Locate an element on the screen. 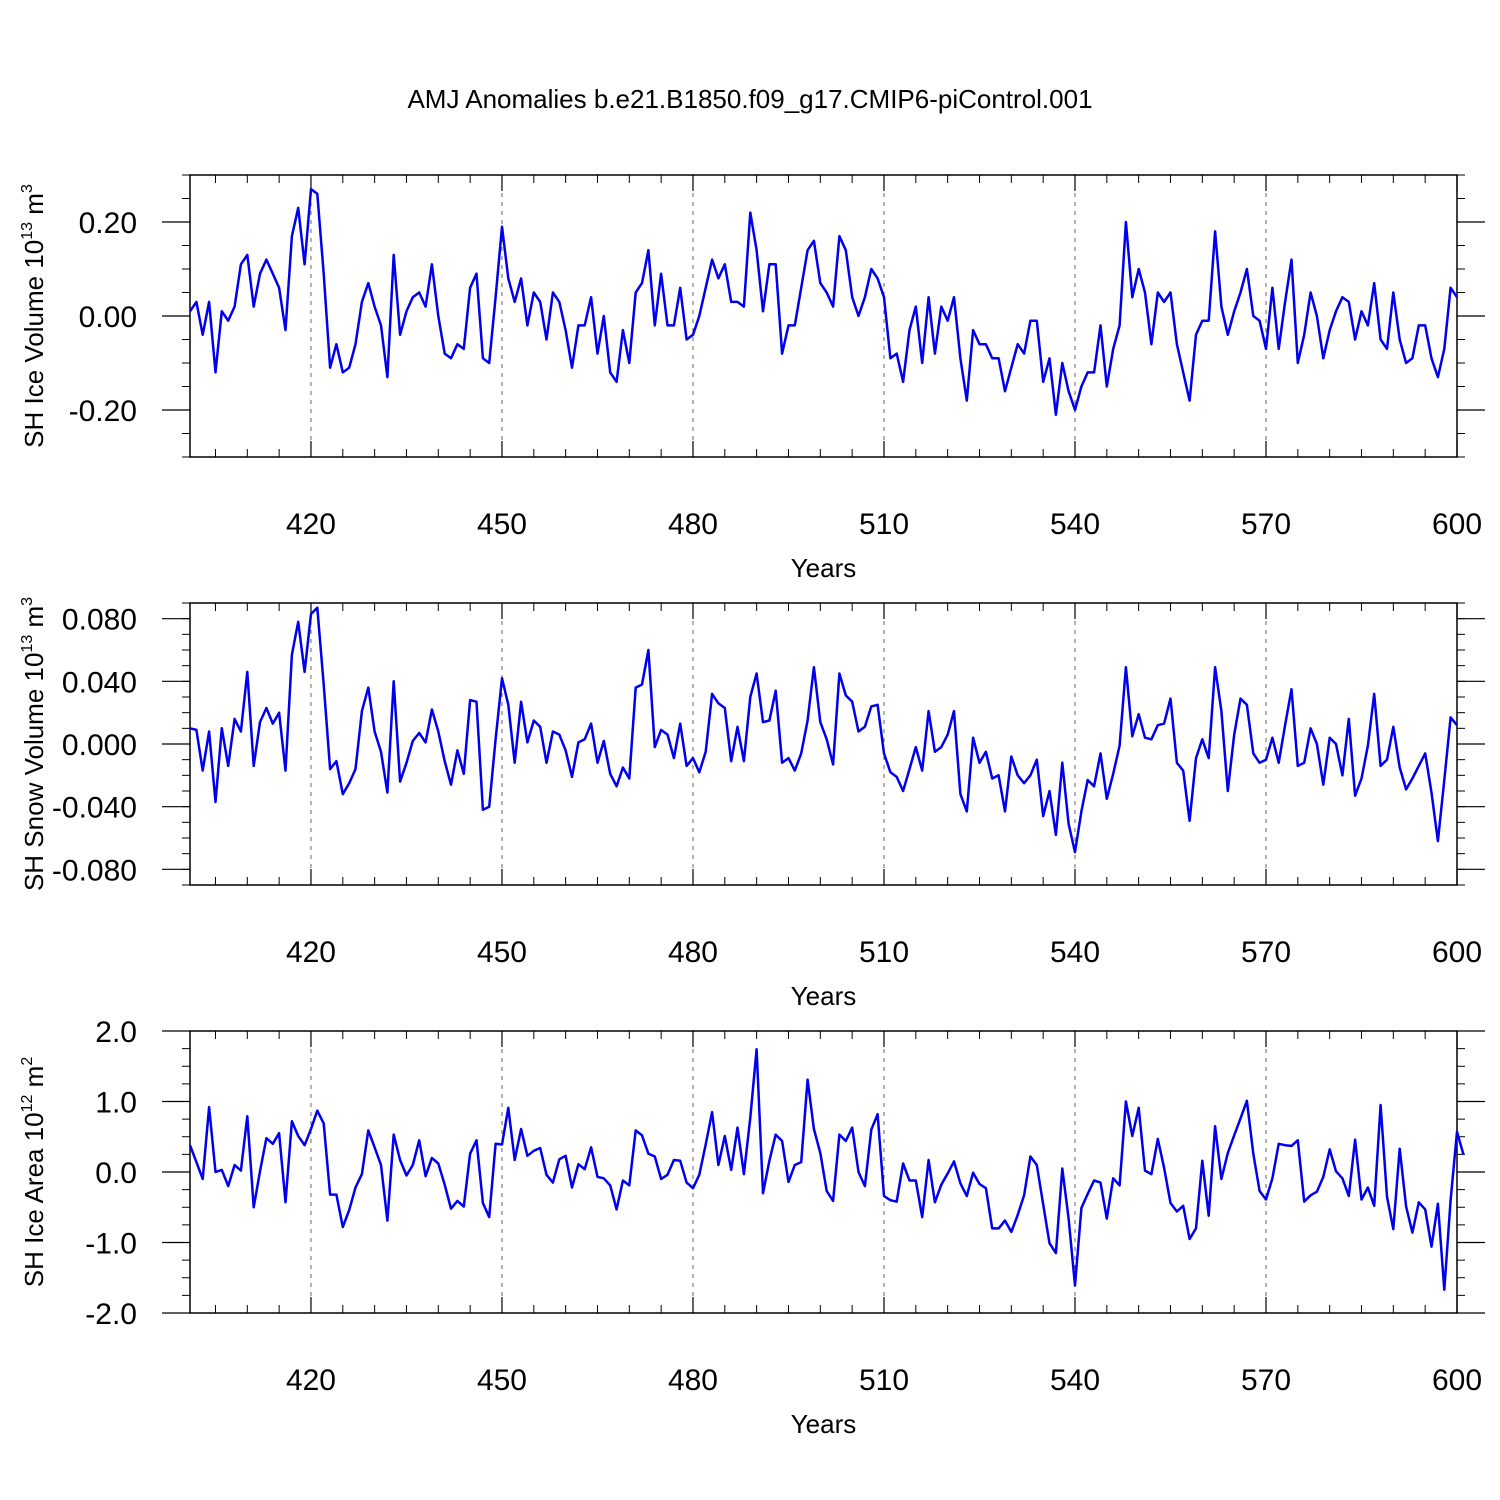 This screenshot has height=1500, width=1500. y-axis-label-unit-exponent: 2 is located at coordinates (27, 1061).